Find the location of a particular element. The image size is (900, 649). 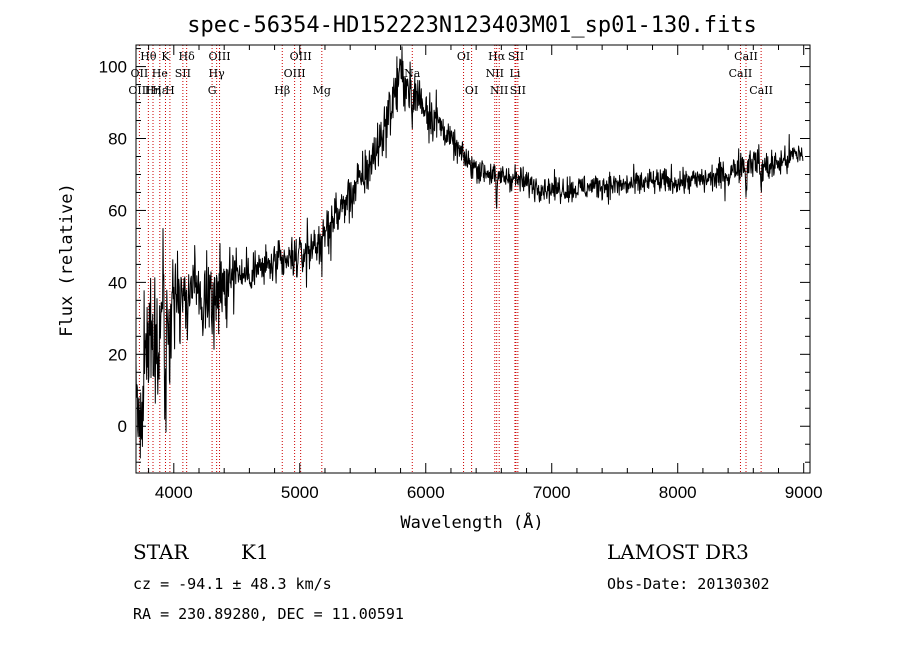

line-marker-label: Na is located at coordinates (412, 73).